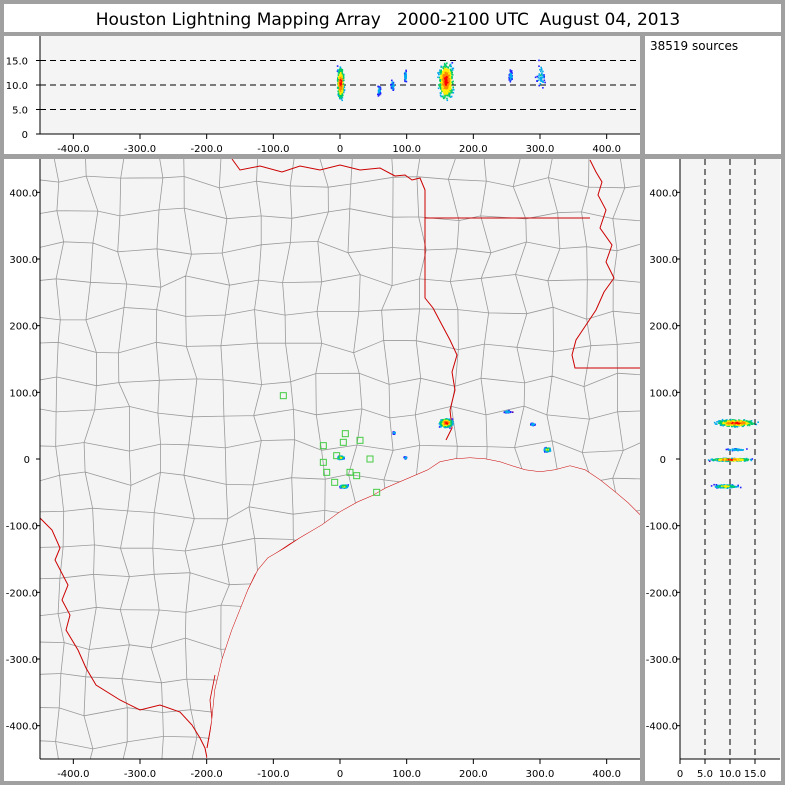 The image size is (785, 789). I want to click on map-y-tick-label: 400.0, so click(23, 193).